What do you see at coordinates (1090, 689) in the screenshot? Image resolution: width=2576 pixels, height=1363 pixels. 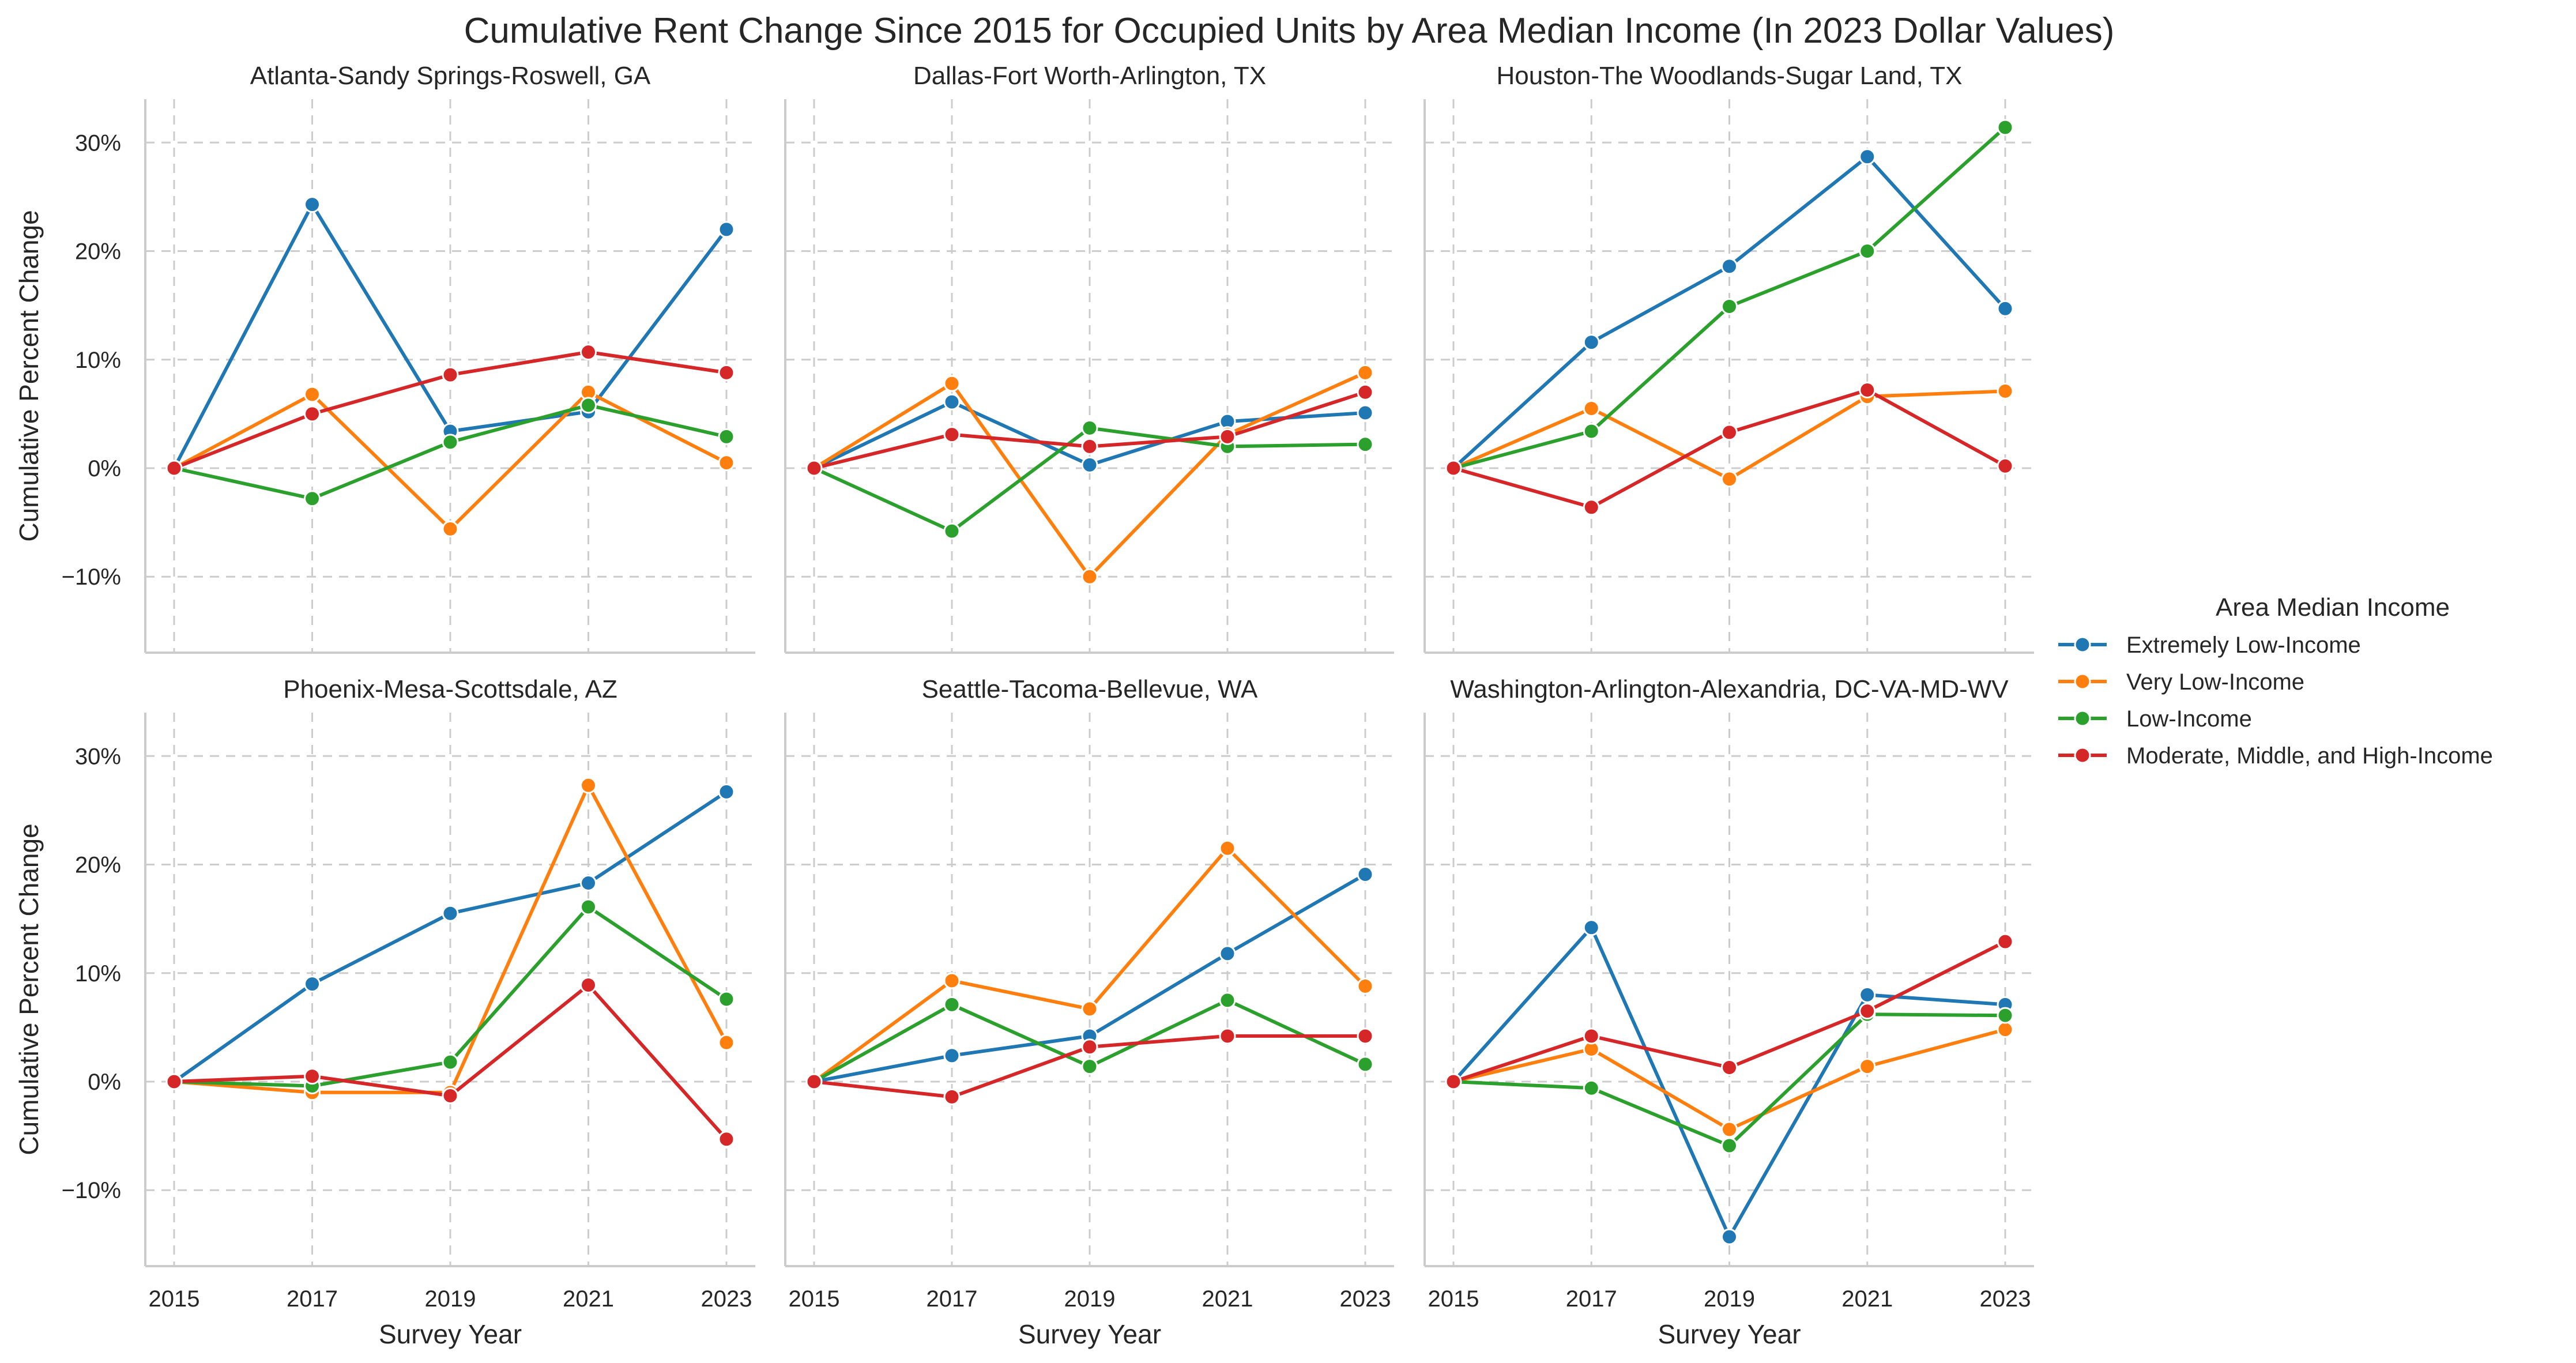 I see `panel-title: Seattle-Tacoma-Bellevue, WA` at bounding box center [1090, 689].